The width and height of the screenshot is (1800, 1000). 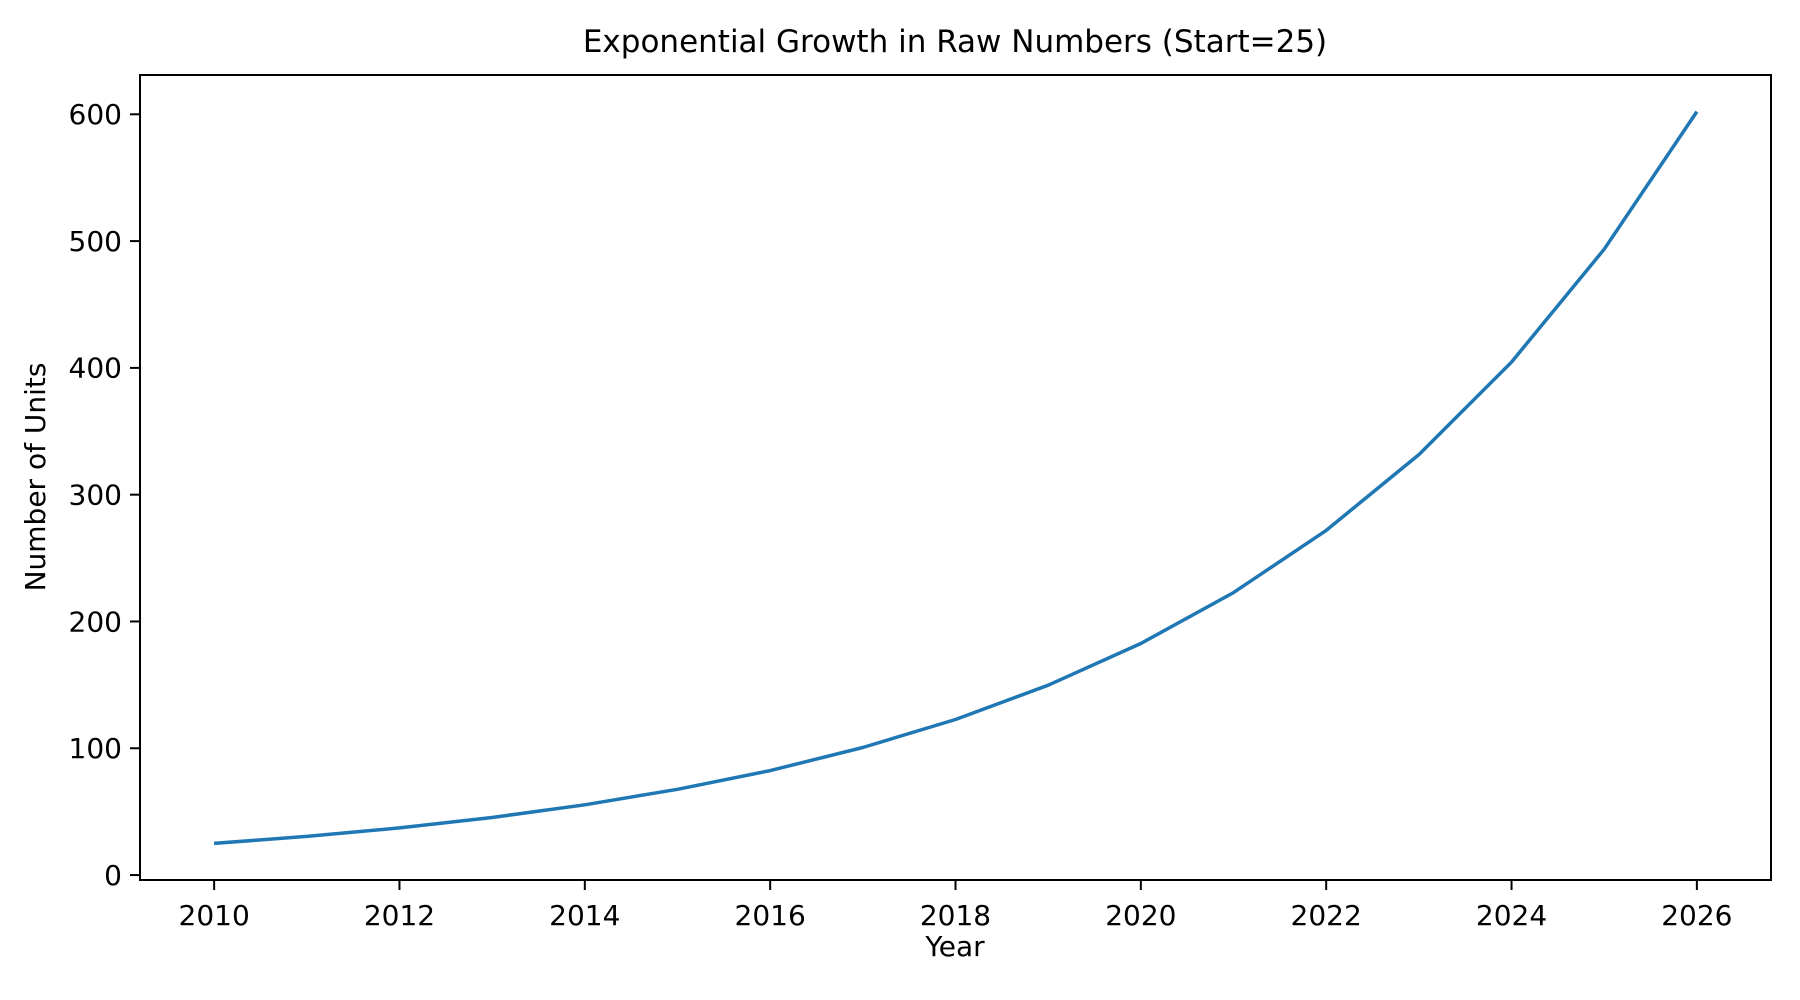 What do you see at coordinates (95, 368) in the screenshot?
I see `y-tick-label: 400` at bounding box center [95, 368].